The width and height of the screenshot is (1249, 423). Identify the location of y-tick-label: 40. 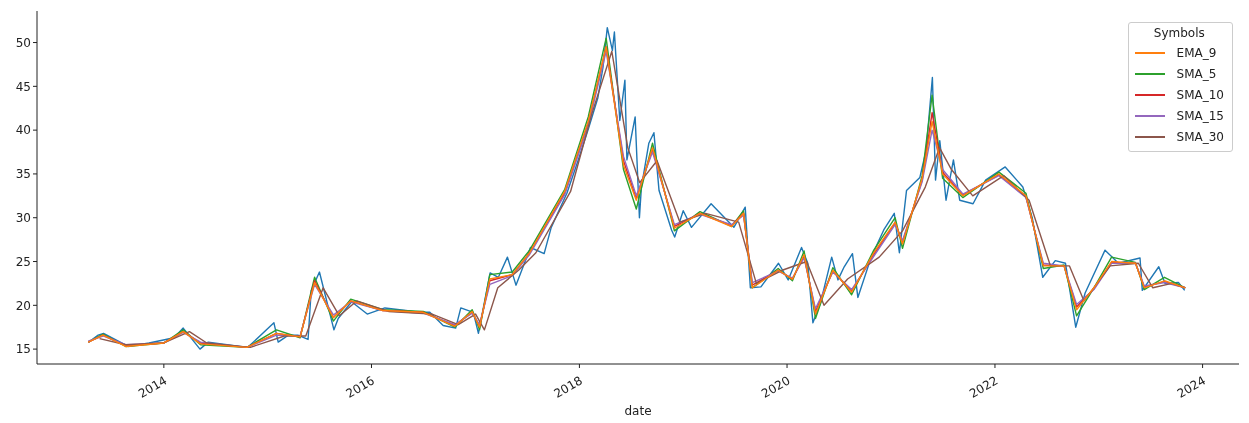
(23, 130).